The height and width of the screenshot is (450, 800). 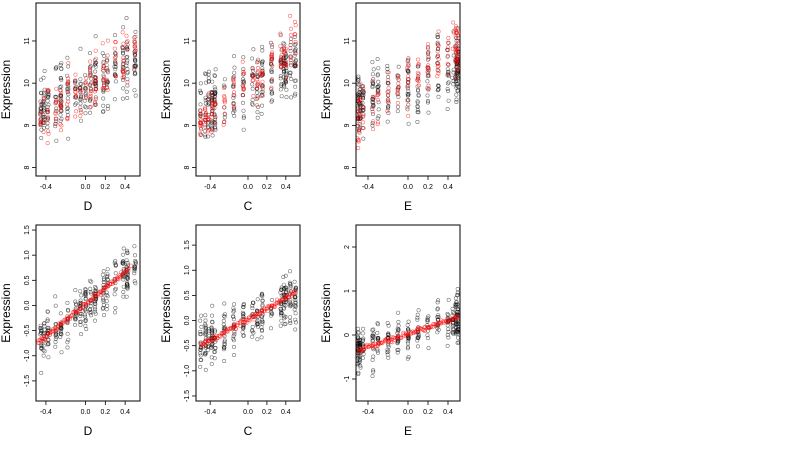 What do you see at coordinates (347, 40) in the screenshot?
I see `y-tick-label: 11` at bounding box center [347, 40].